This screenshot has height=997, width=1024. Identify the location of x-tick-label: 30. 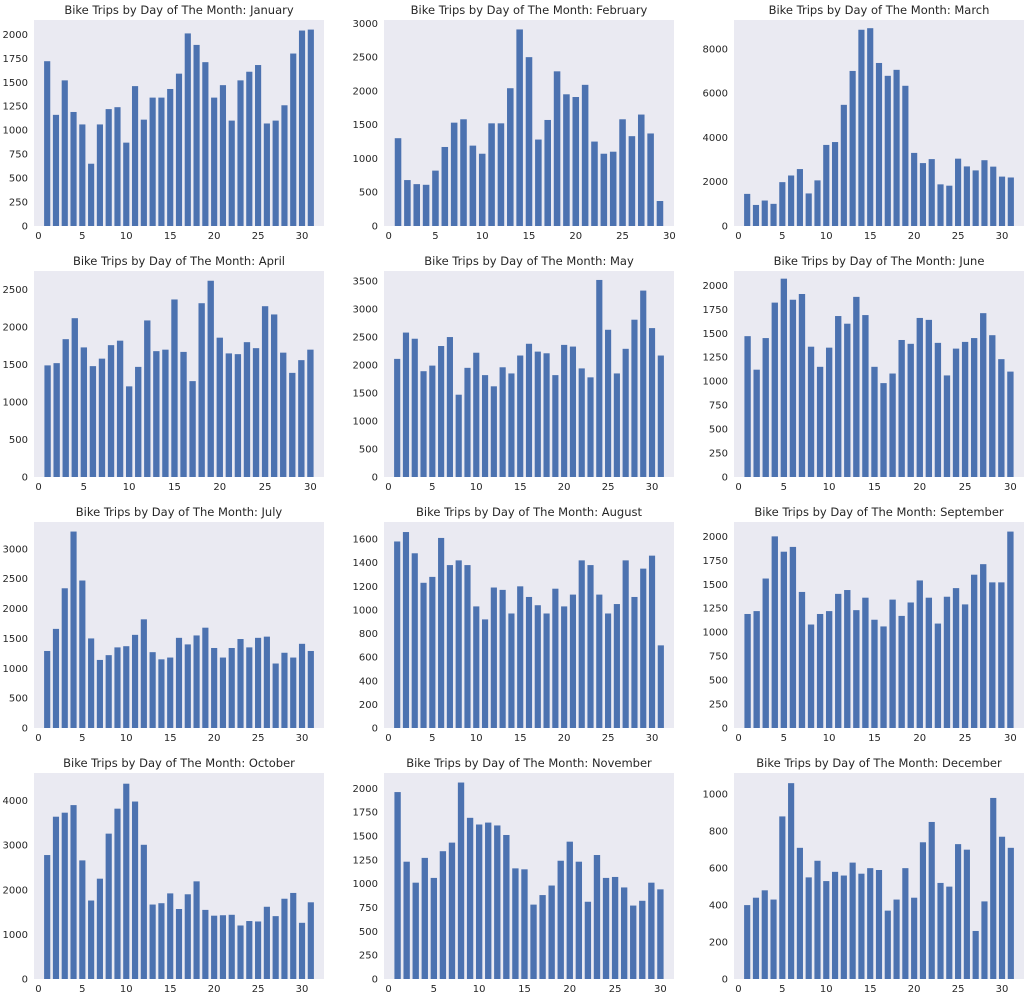
(1010, 738).